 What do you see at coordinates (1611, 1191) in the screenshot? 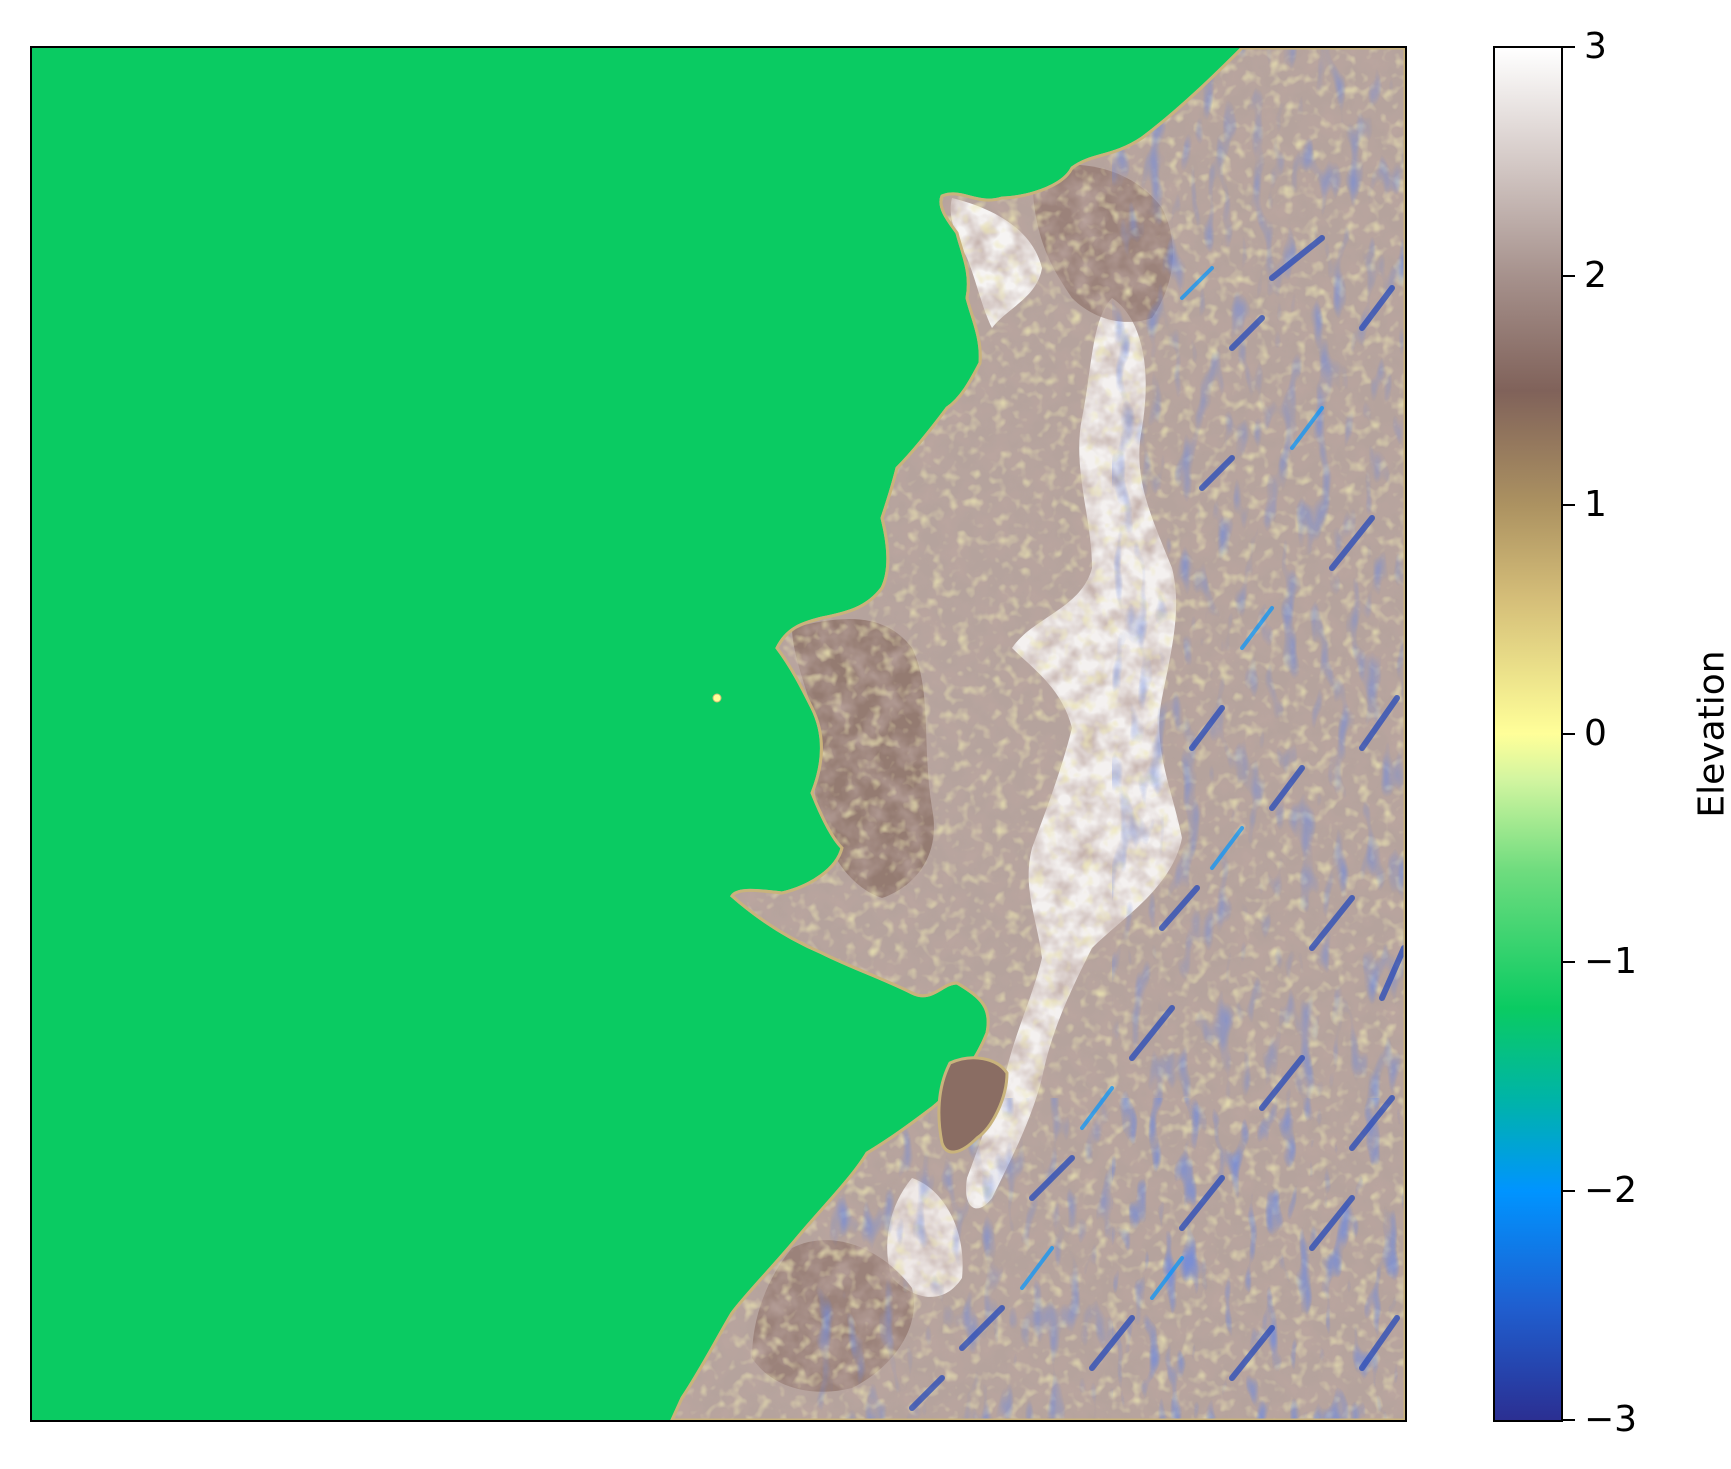
I see `colorbar-tick-label: −2` at bounding box center [1611, 1191].